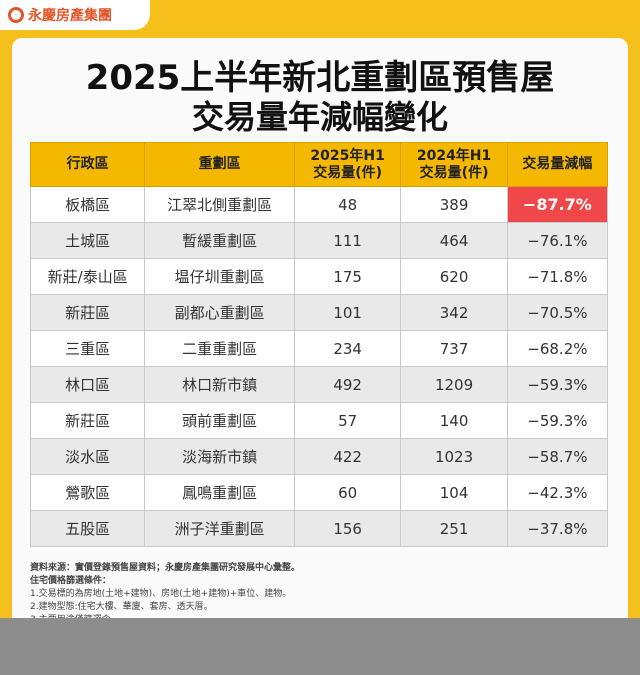  Describe the element at coordinates (347, 492) in the screenshot. I see `cell: 60` at that location.